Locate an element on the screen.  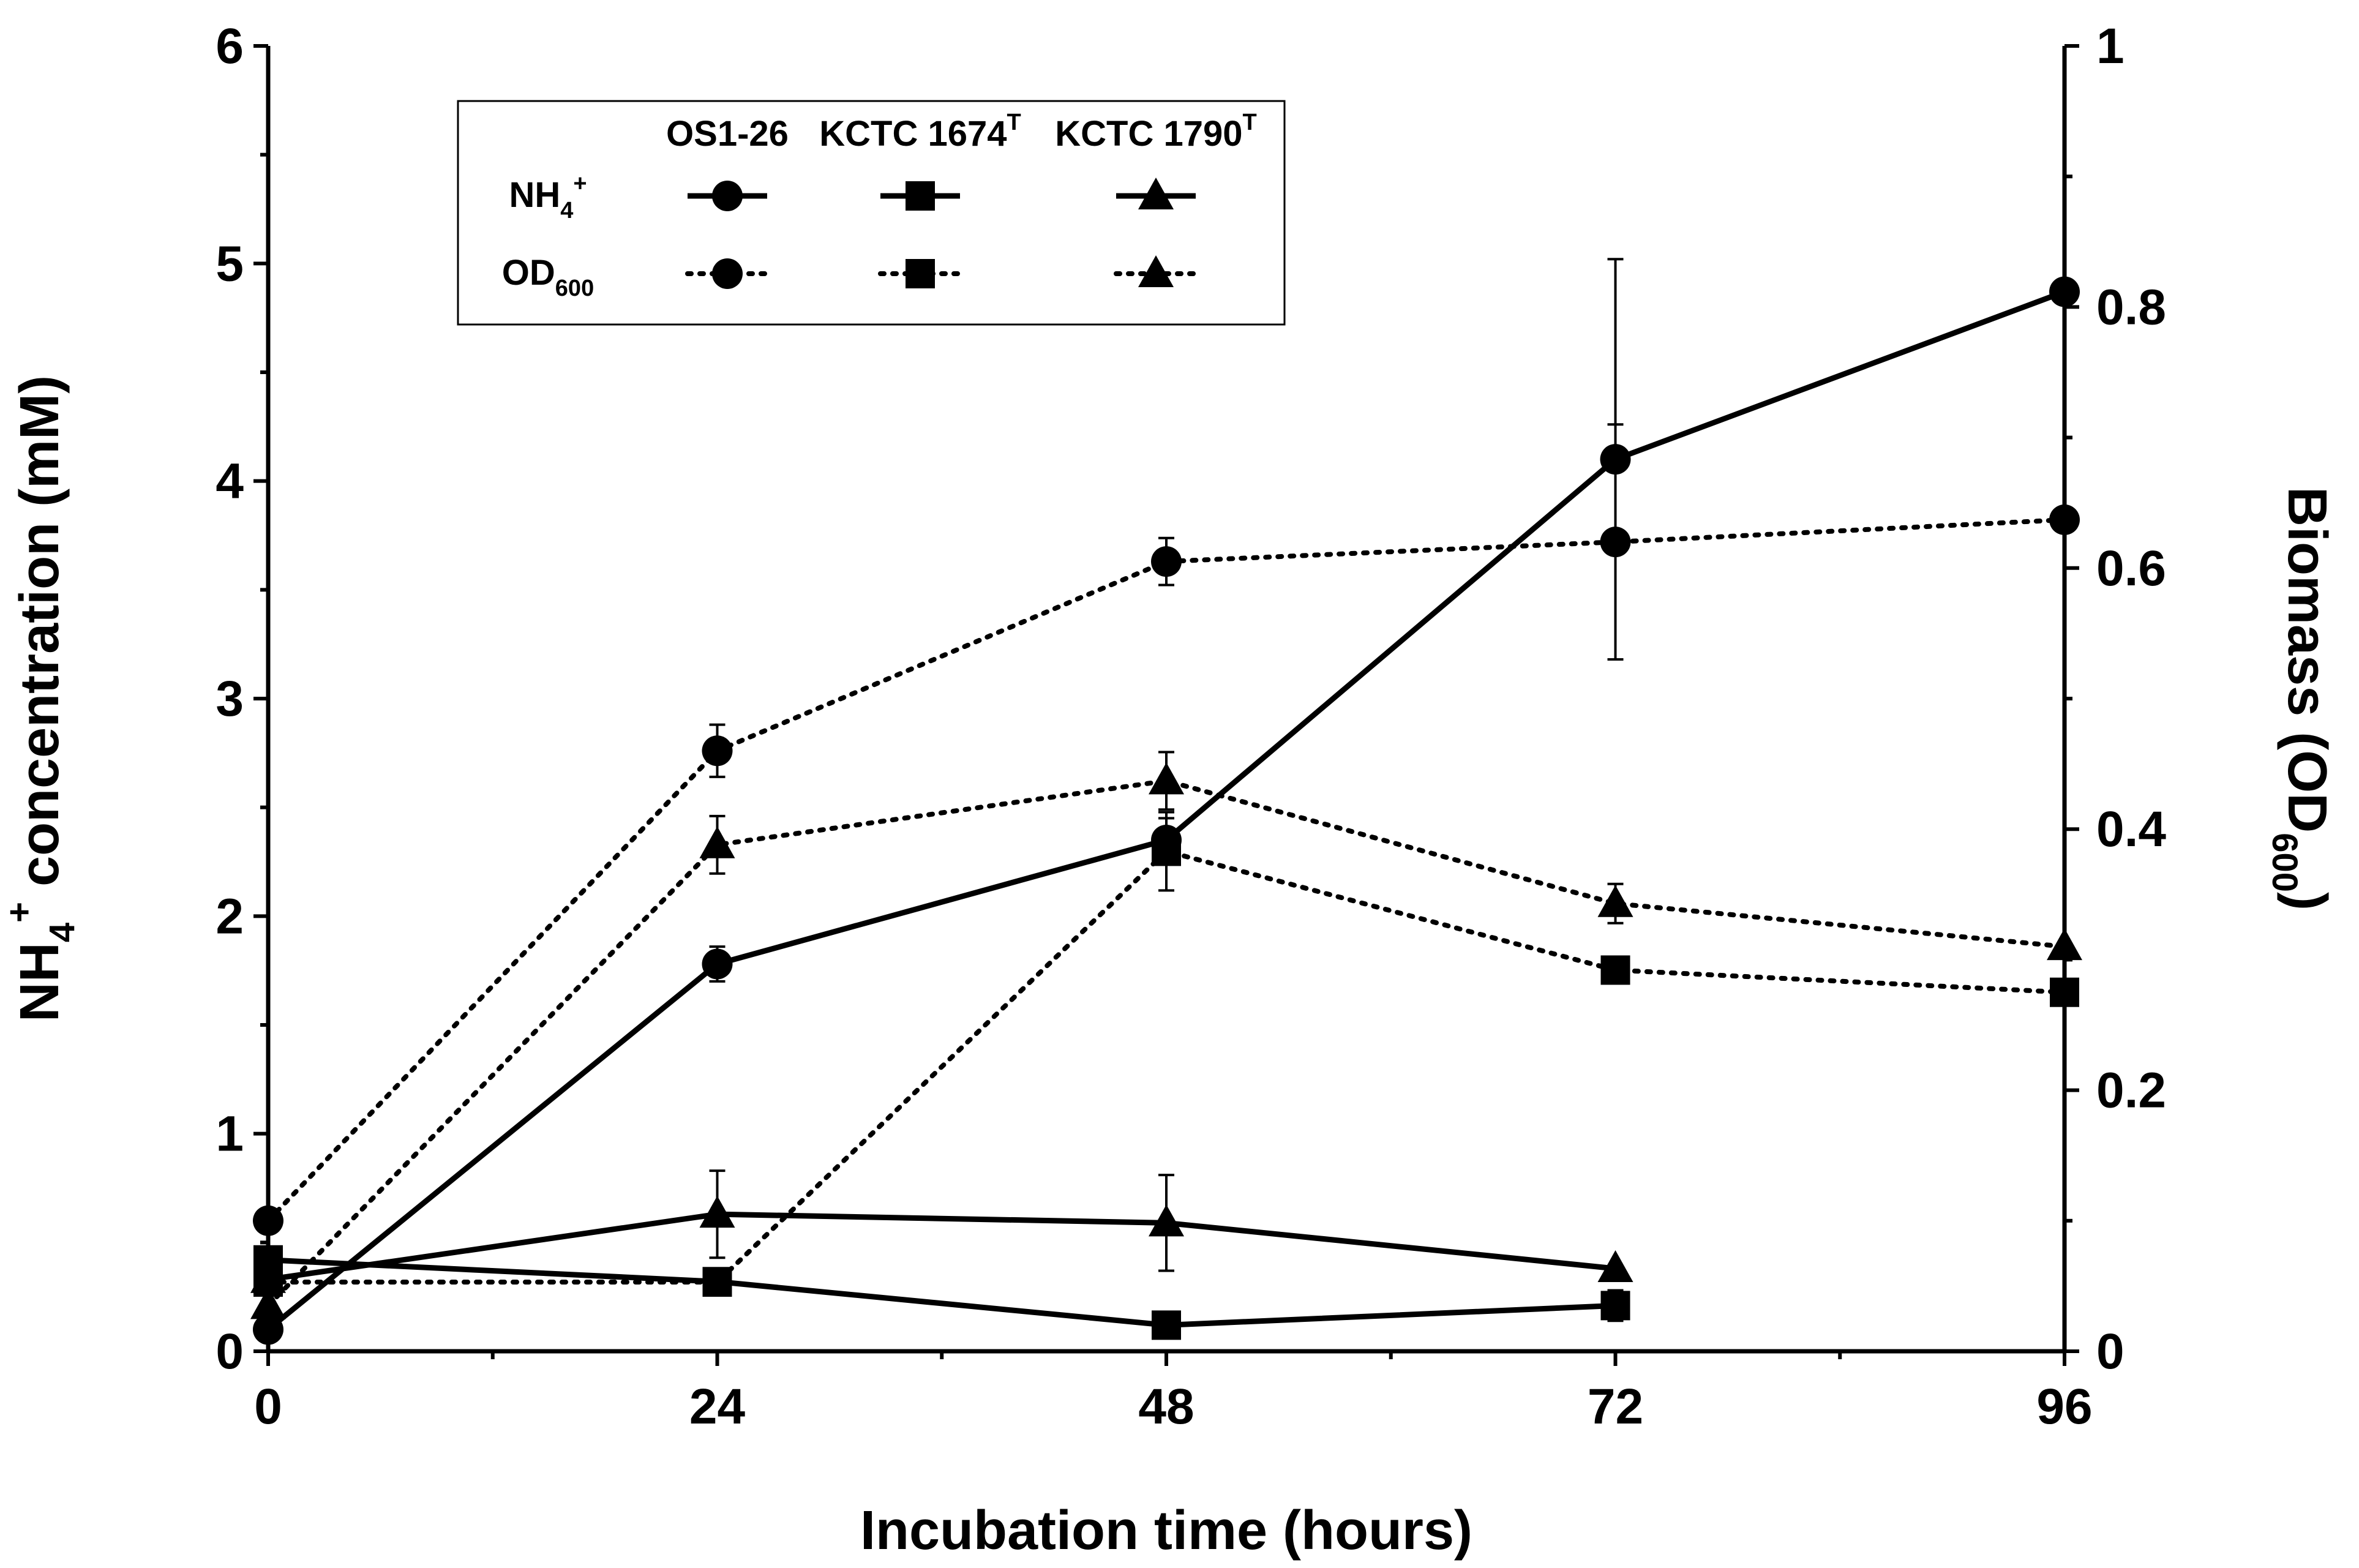
x-tick-label: 48 is located at coordinates (1166, 1407).